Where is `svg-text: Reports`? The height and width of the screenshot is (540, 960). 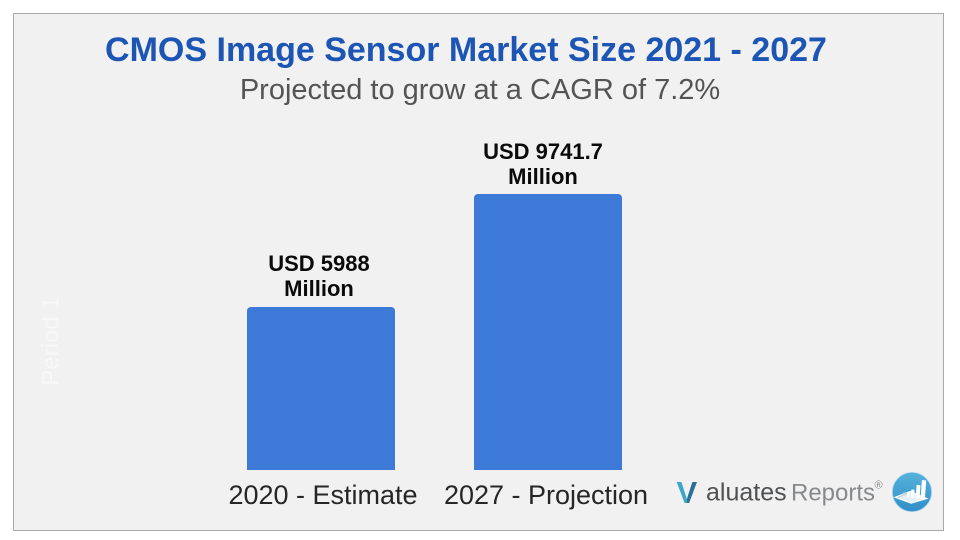
svg-text: Reports is located at coordinates (833, 493).